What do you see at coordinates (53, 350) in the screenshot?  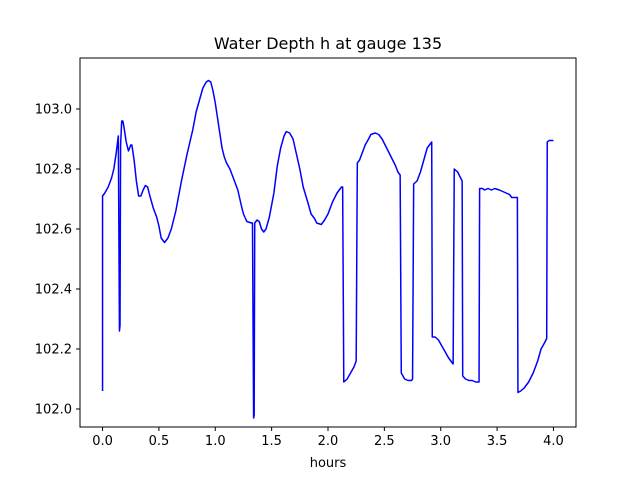 I see `y-tick-label: 102.2` at bounding box center [53, 350].